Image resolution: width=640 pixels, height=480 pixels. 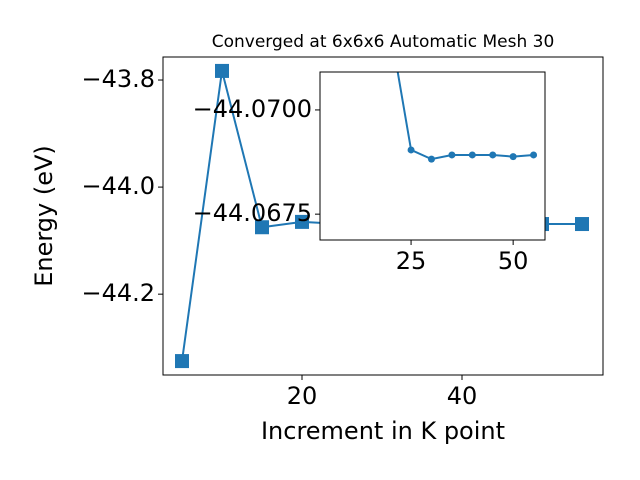 What do you see at coordinates (411, 261) in the screenshot?
I see `x-tick-label: 25` at bounding box center [411, 261].